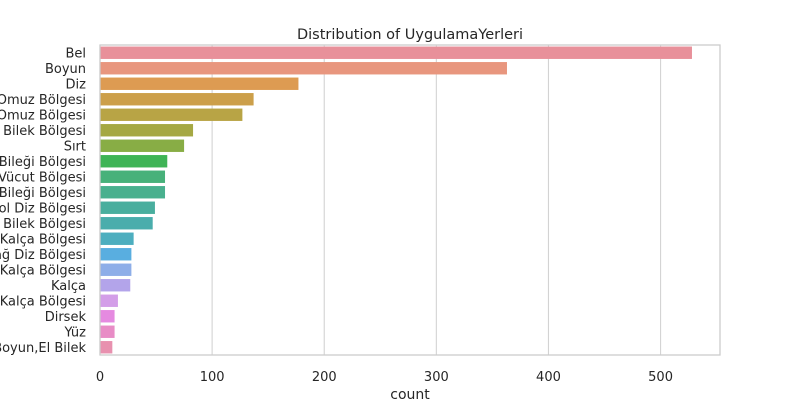 Image resolution: width=800 pixels, height=400 pixels. What do you see at coordinates (43, 348) in the screenshot?
I see `y-category-label: Boyun,El Bilek` at bounding box center [43, 348].